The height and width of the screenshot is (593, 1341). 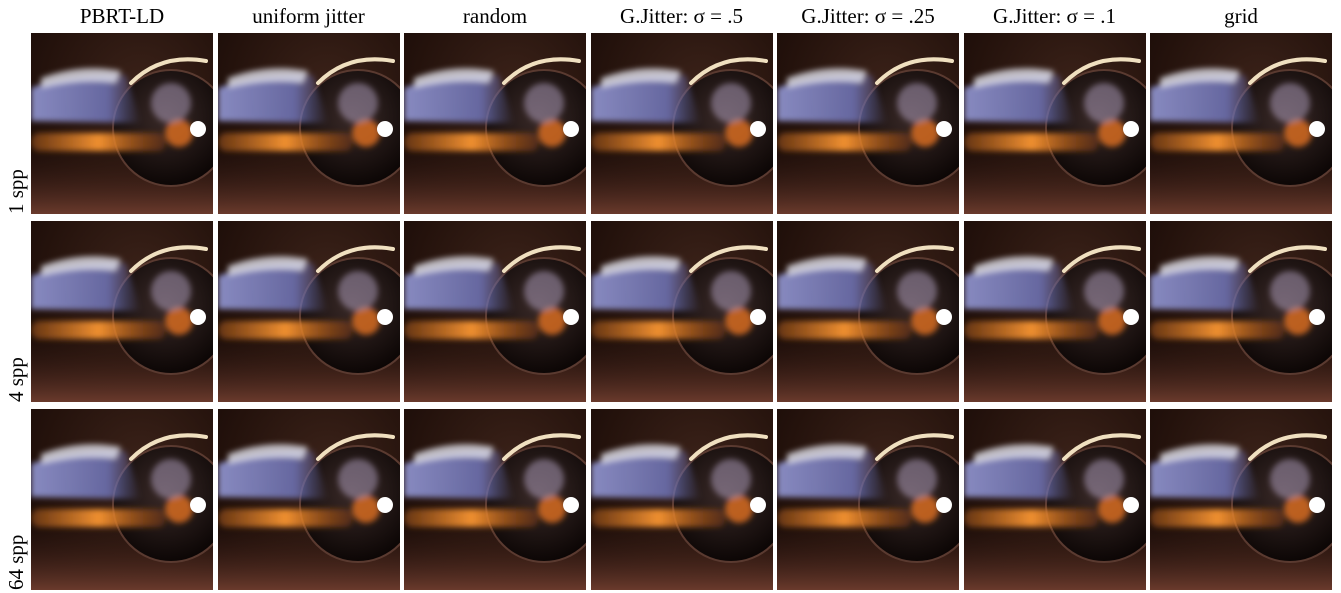 I want to click on column-header: grid, so click(x=1241, y=16).